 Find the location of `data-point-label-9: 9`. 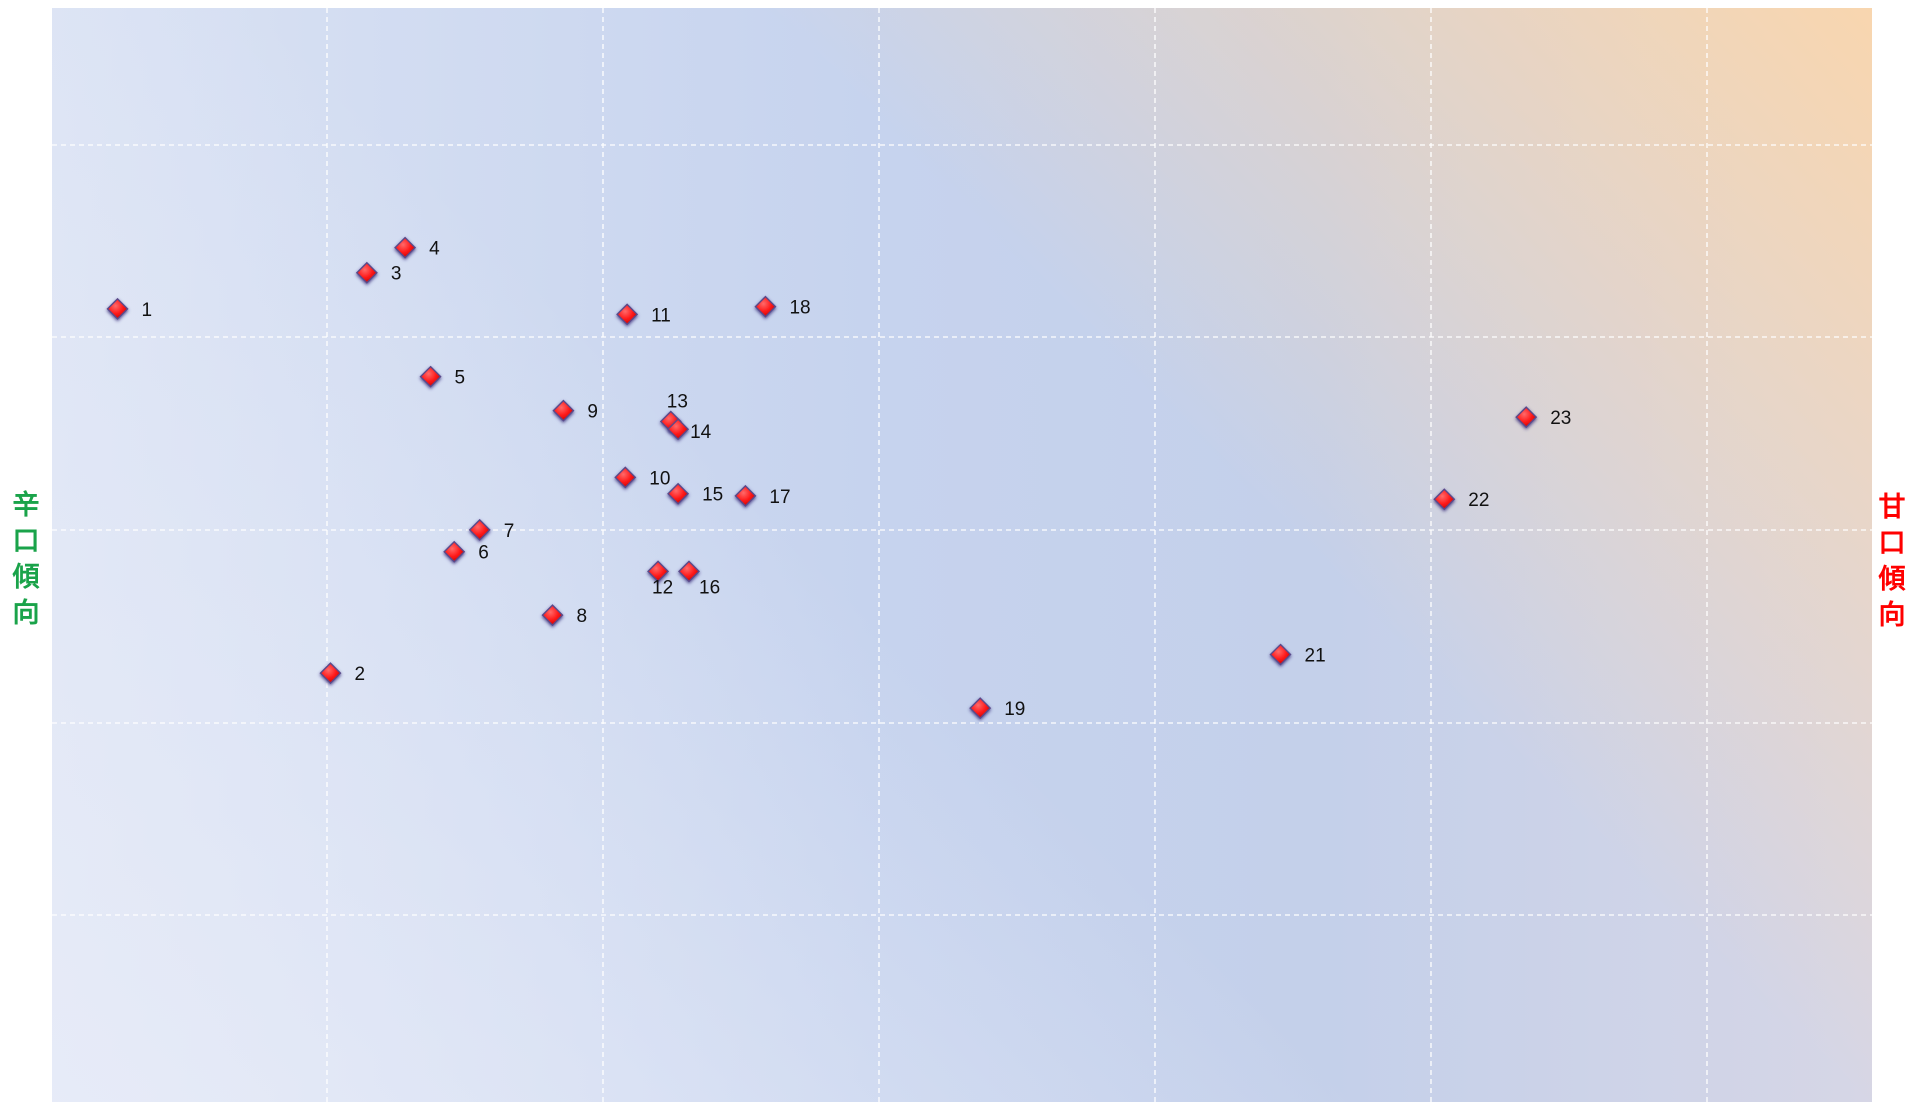

data-point-label-9: 9 is located at coordinates (592, 412).